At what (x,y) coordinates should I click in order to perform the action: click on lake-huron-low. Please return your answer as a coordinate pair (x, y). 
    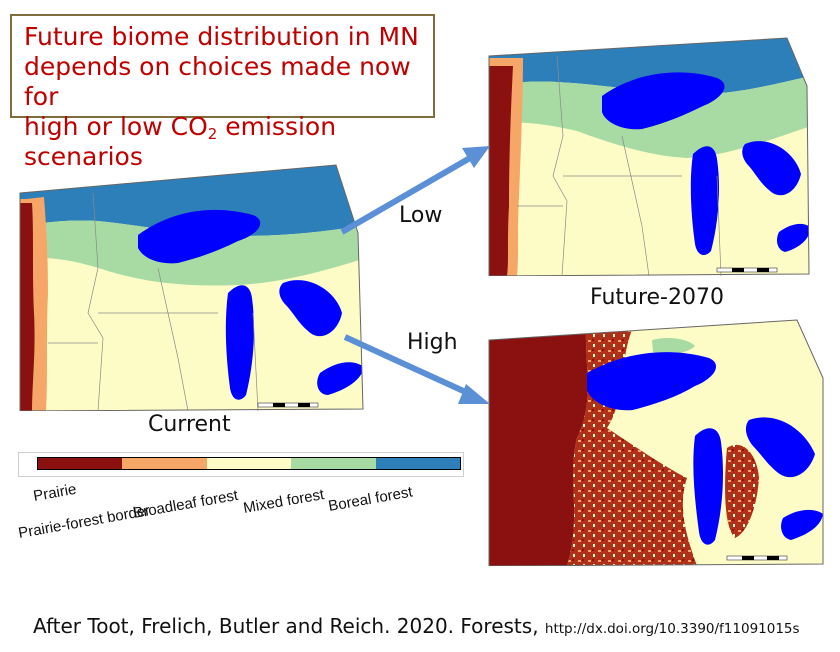
    Looking at the image, I should click on (771, 168).